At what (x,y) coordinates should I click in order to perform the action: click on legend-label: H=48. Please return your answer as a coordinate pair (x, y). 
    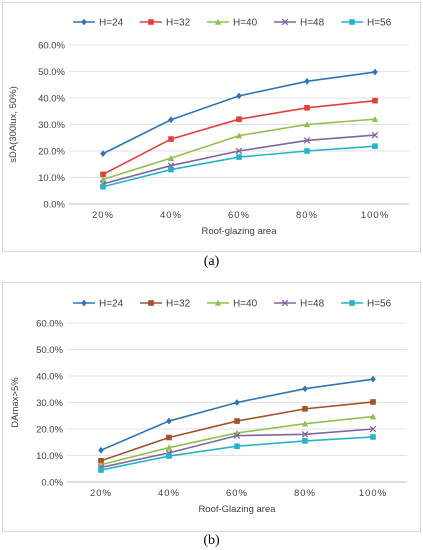
    Looking at the image, I should click on (312, 23).